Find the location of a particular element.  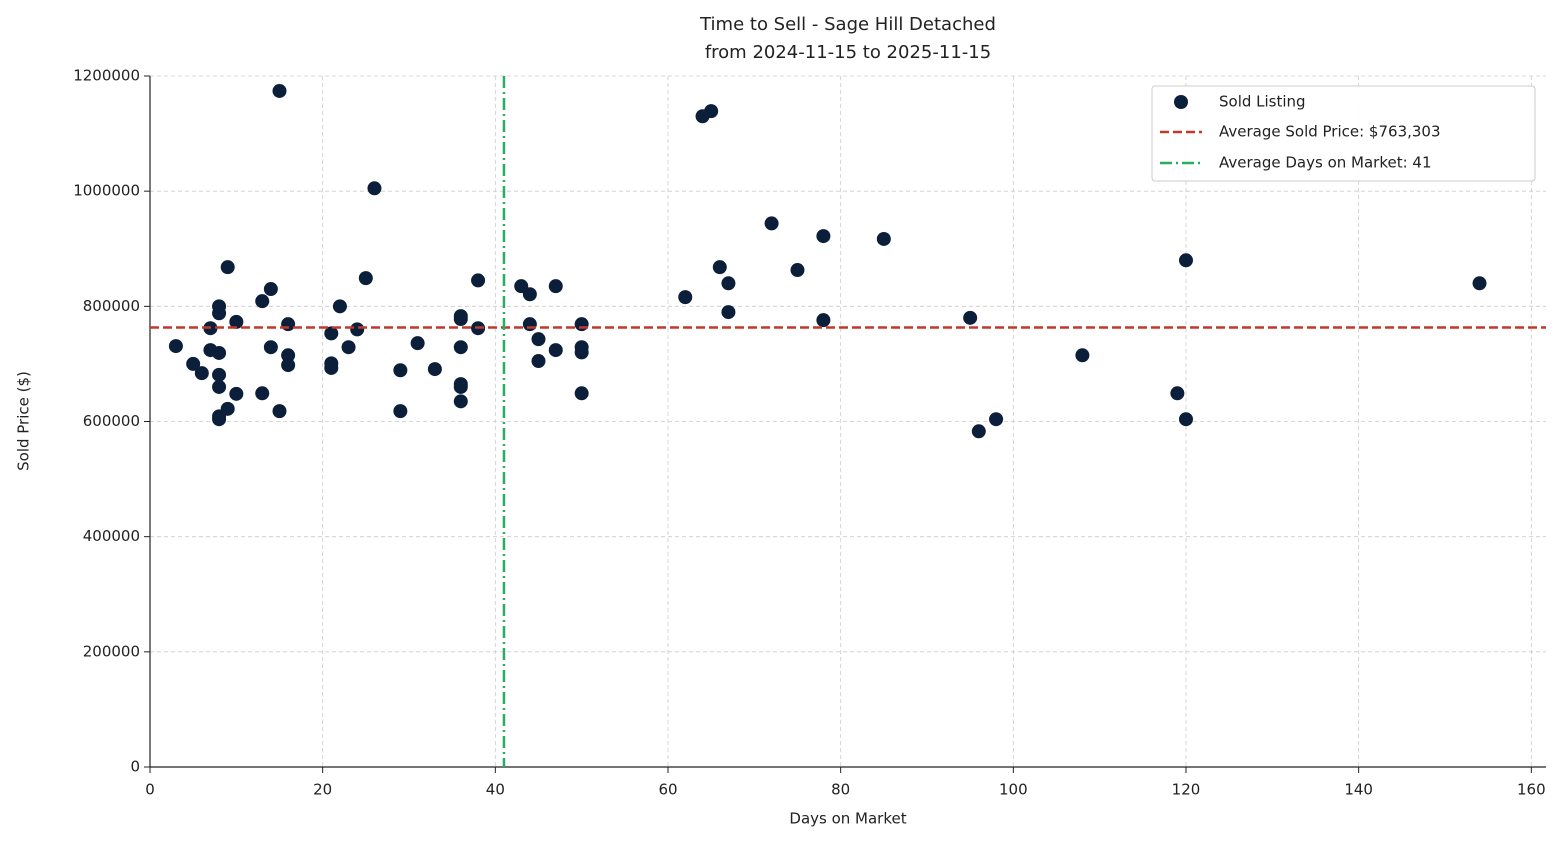

y-tick-label: 0 is located at coordinates (135, 767).